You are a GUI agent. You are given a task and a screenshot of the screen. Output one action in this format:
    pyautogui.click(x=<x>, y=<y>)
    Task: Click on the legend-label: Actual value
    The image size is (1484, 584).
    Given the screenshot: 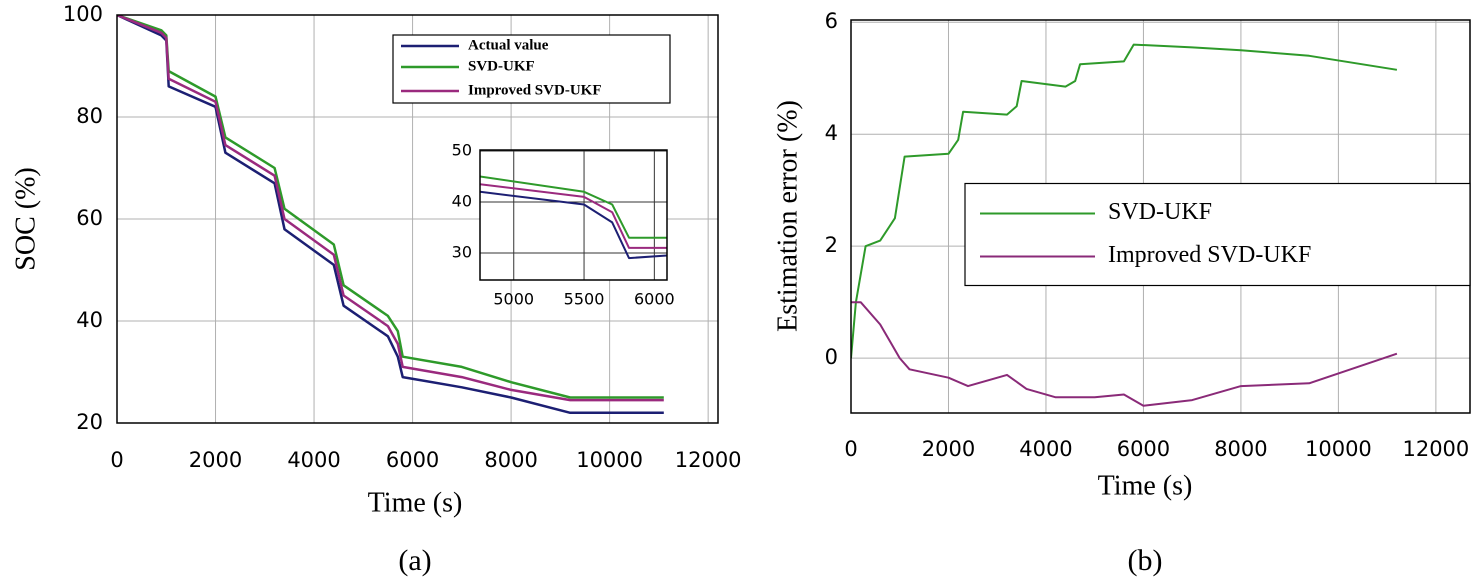 What is the action you would take?
    pyautogui.click(x=508, y=45)
    